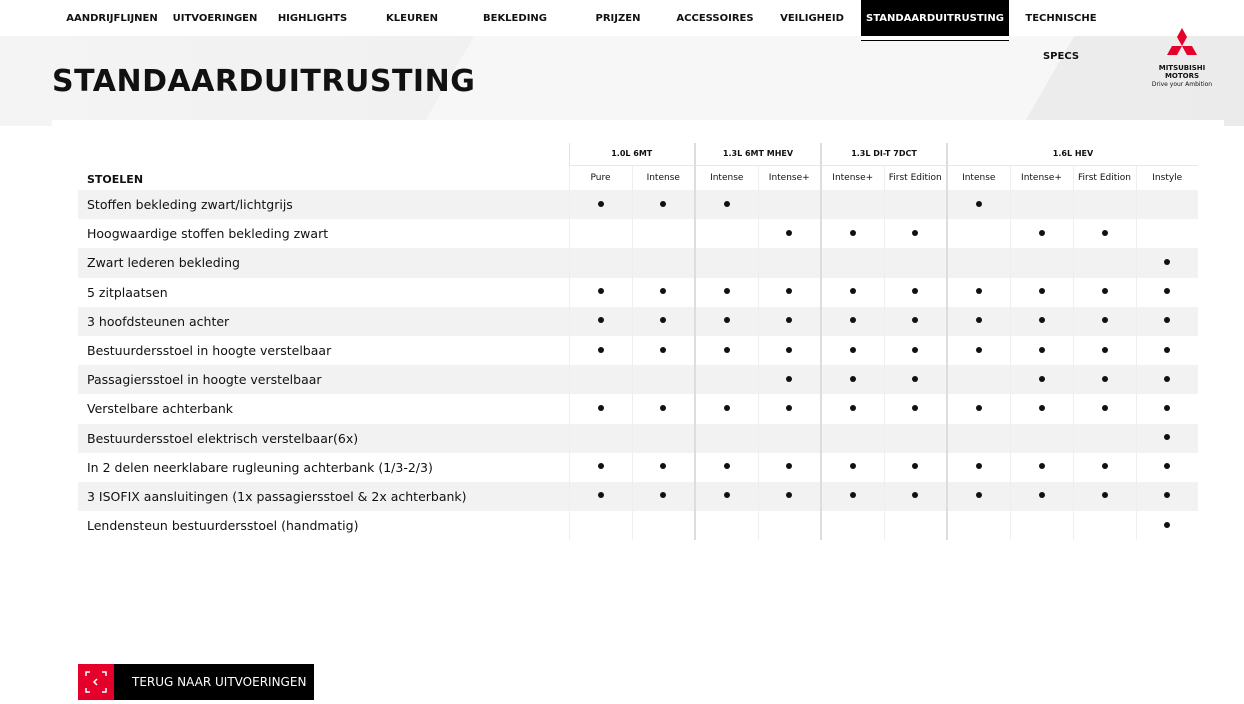 This screenshot has height=704, width=1244. I want to click on nav-tab-kleuren: KLEUREN, so click(412, 18).